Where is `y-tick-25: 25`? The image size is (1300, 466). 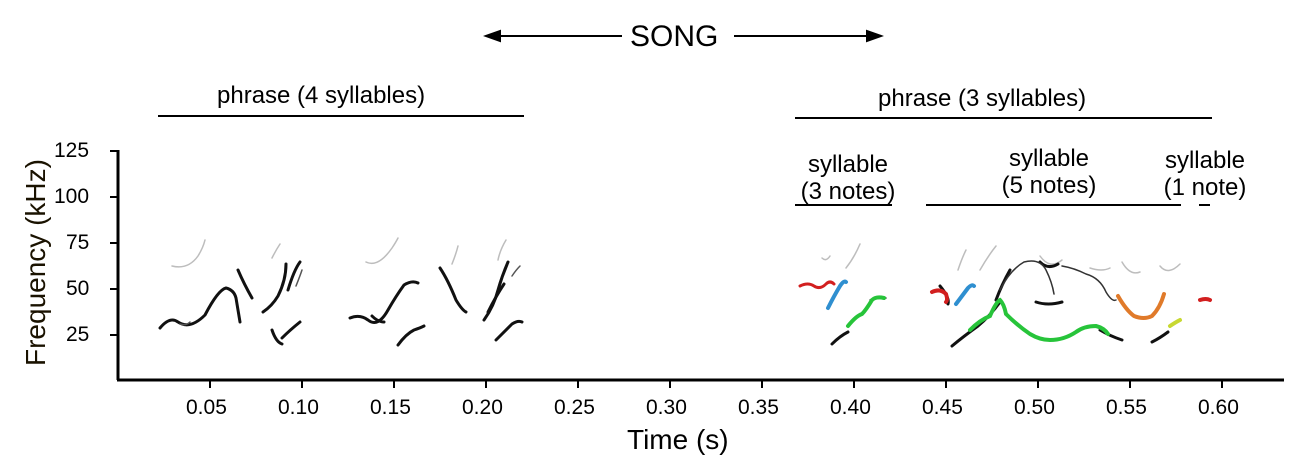 y-tick-25: 25 is located at coordinates (78, 334).